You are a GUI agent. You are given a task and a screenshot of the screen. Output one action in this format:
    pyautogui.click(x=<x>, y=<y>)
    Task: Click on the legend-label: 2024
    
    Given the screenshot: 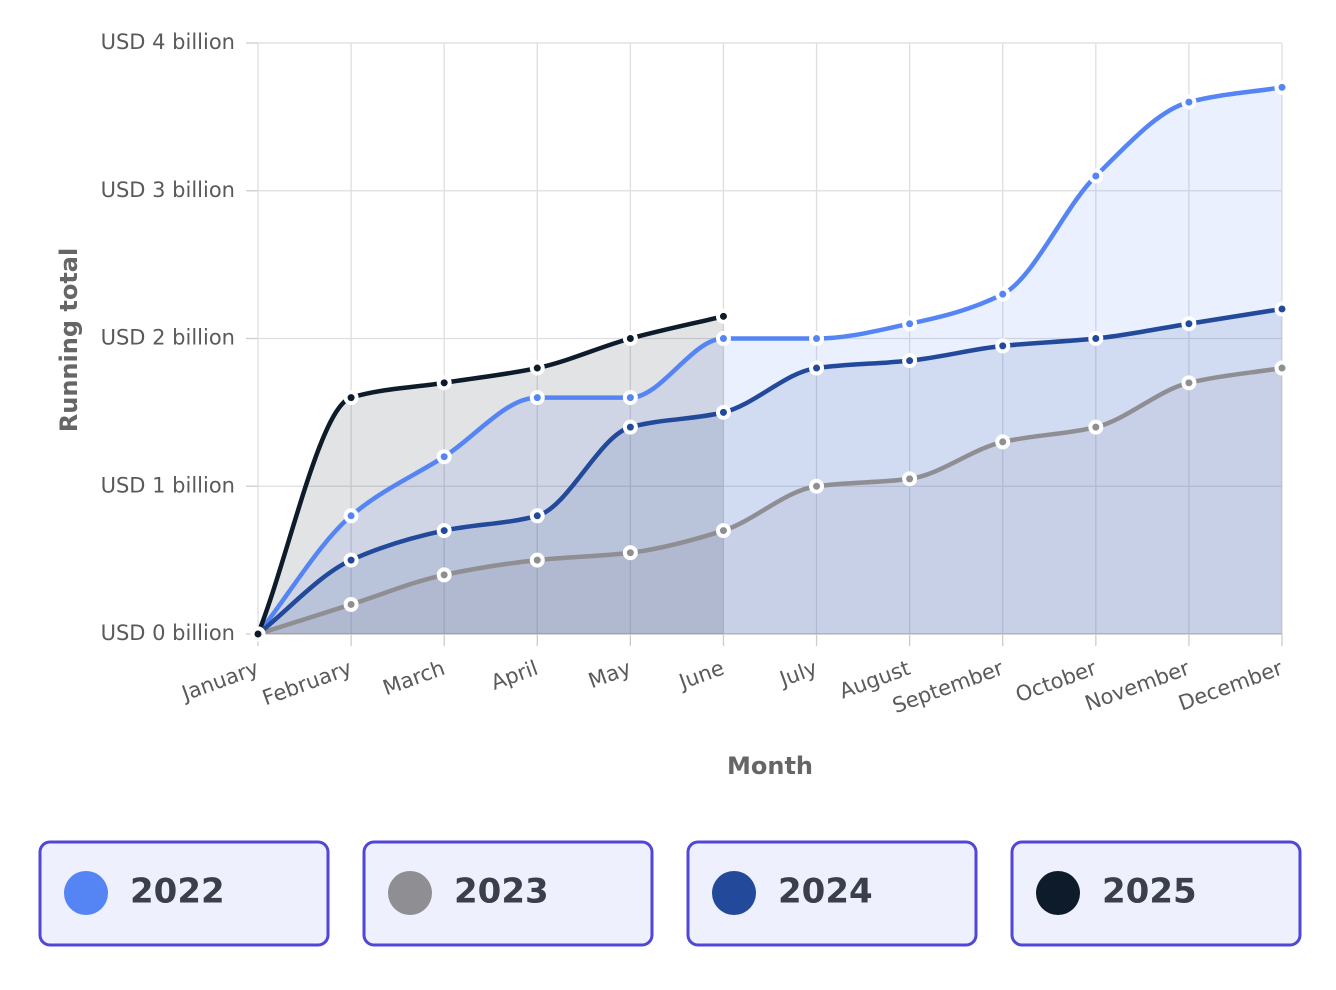 What is the action you would take?
    pyautogui.click(x=825, y=892)
    